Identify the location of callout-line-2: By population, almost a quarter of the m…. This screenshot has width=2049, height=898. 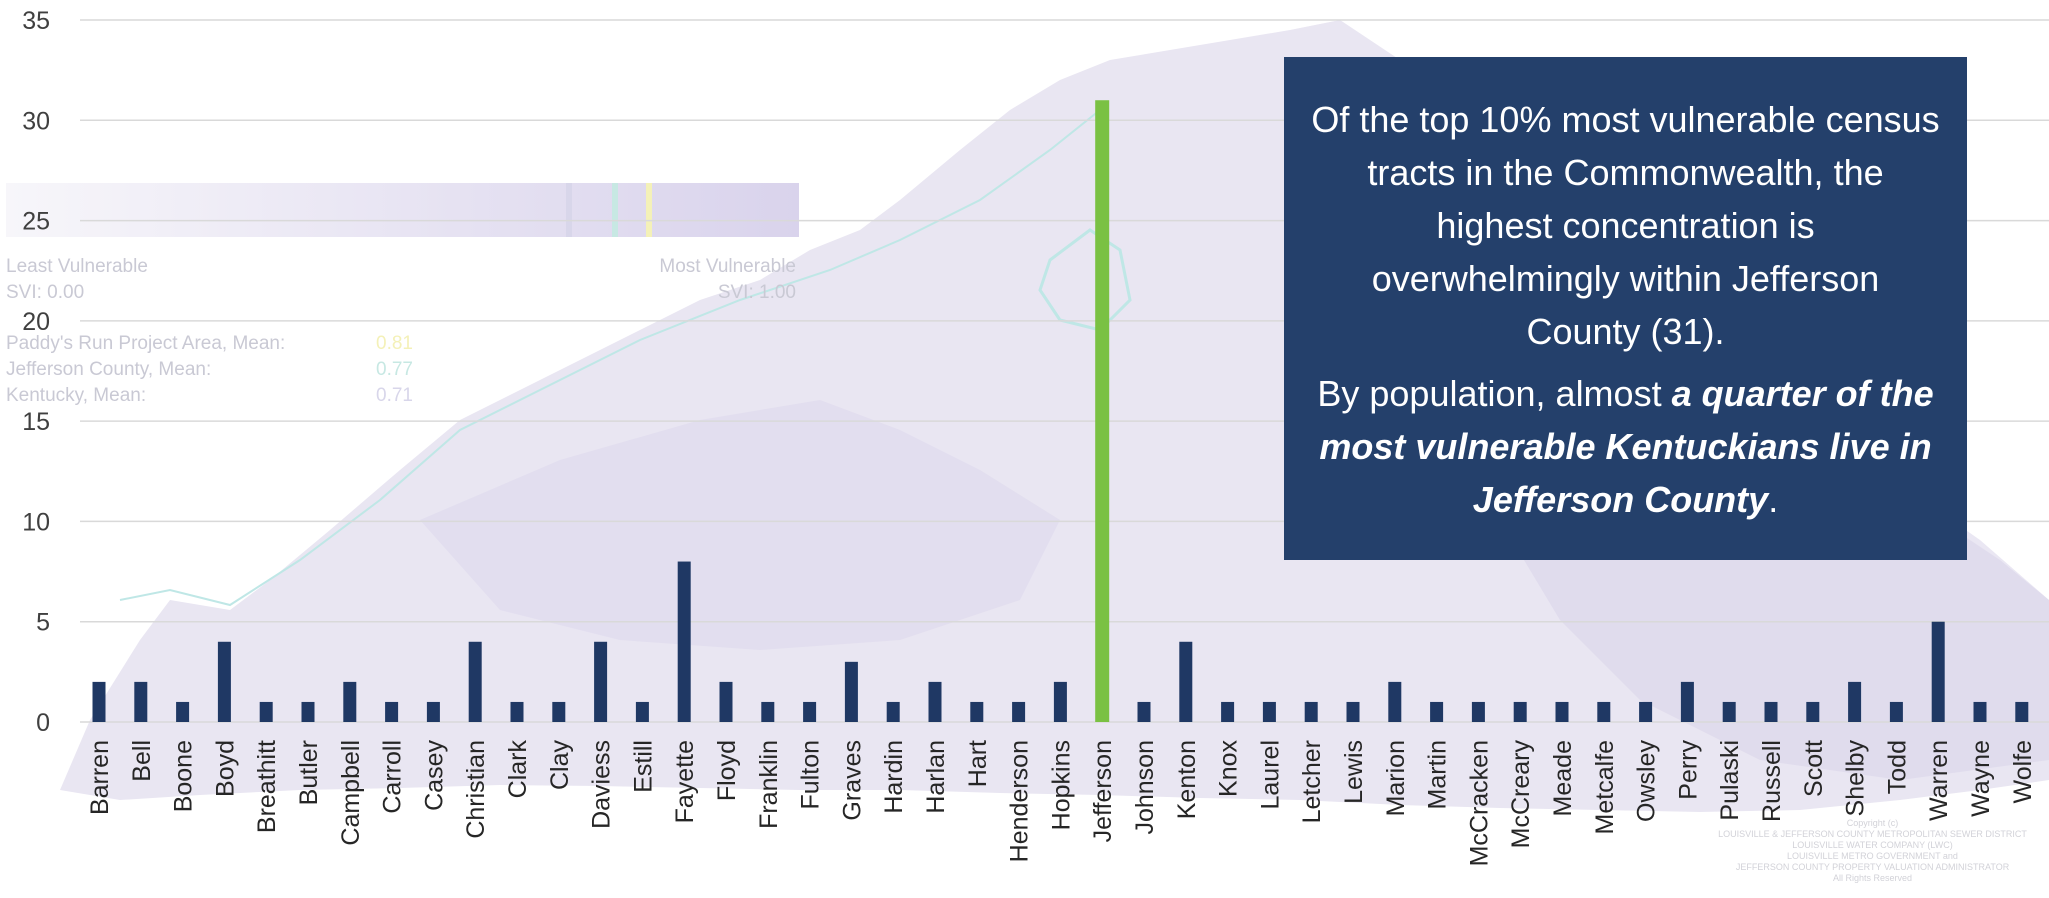
(1625, 446).